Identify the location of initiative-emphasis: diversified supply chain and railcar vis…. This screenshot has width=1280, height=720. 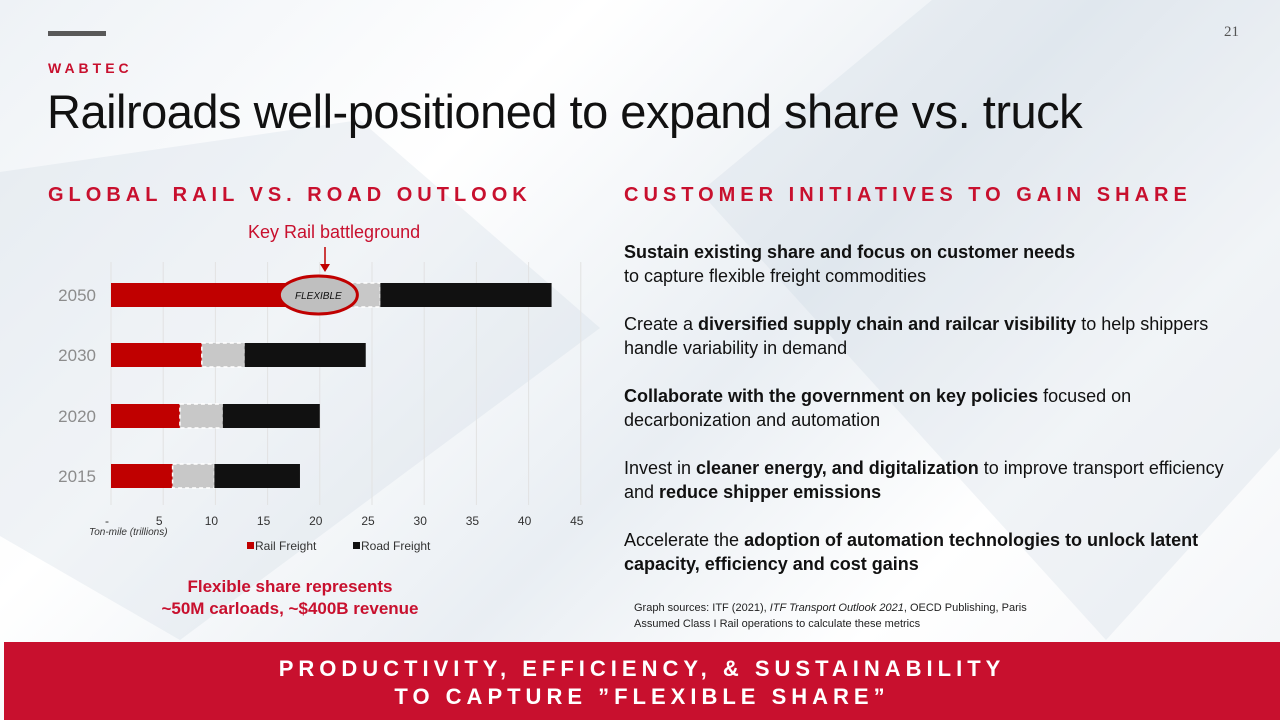
(887, 324).